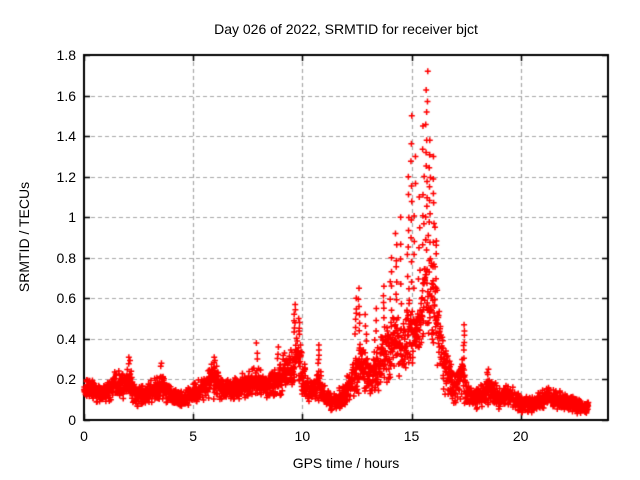 The height and width of the screenshot is (480, 640). I want to click on y-tick-label: 1, so click(72, 217).